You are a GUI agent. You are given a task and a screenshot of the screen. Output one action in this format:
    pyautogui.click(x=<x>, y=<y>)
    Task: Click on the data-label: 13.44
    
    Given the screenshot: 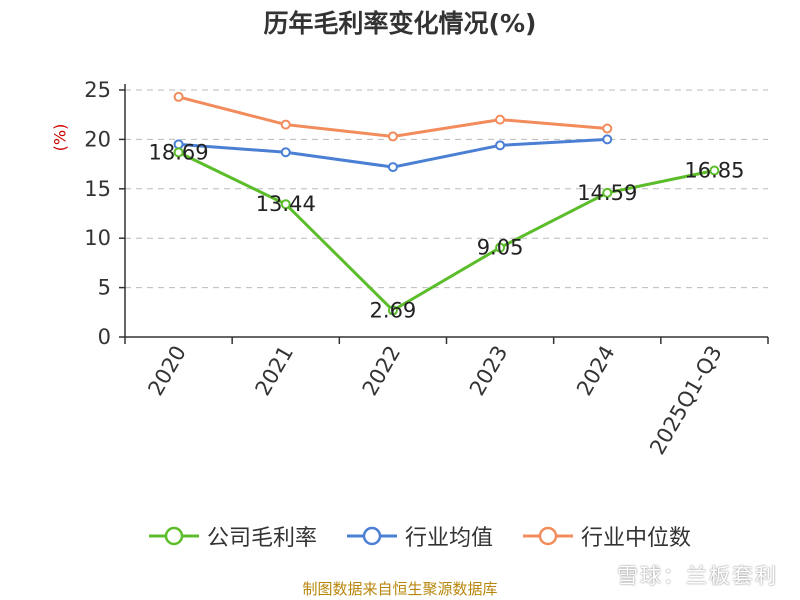 What is the action you would take?
    pyautogui.click(x=286, y=204)
    